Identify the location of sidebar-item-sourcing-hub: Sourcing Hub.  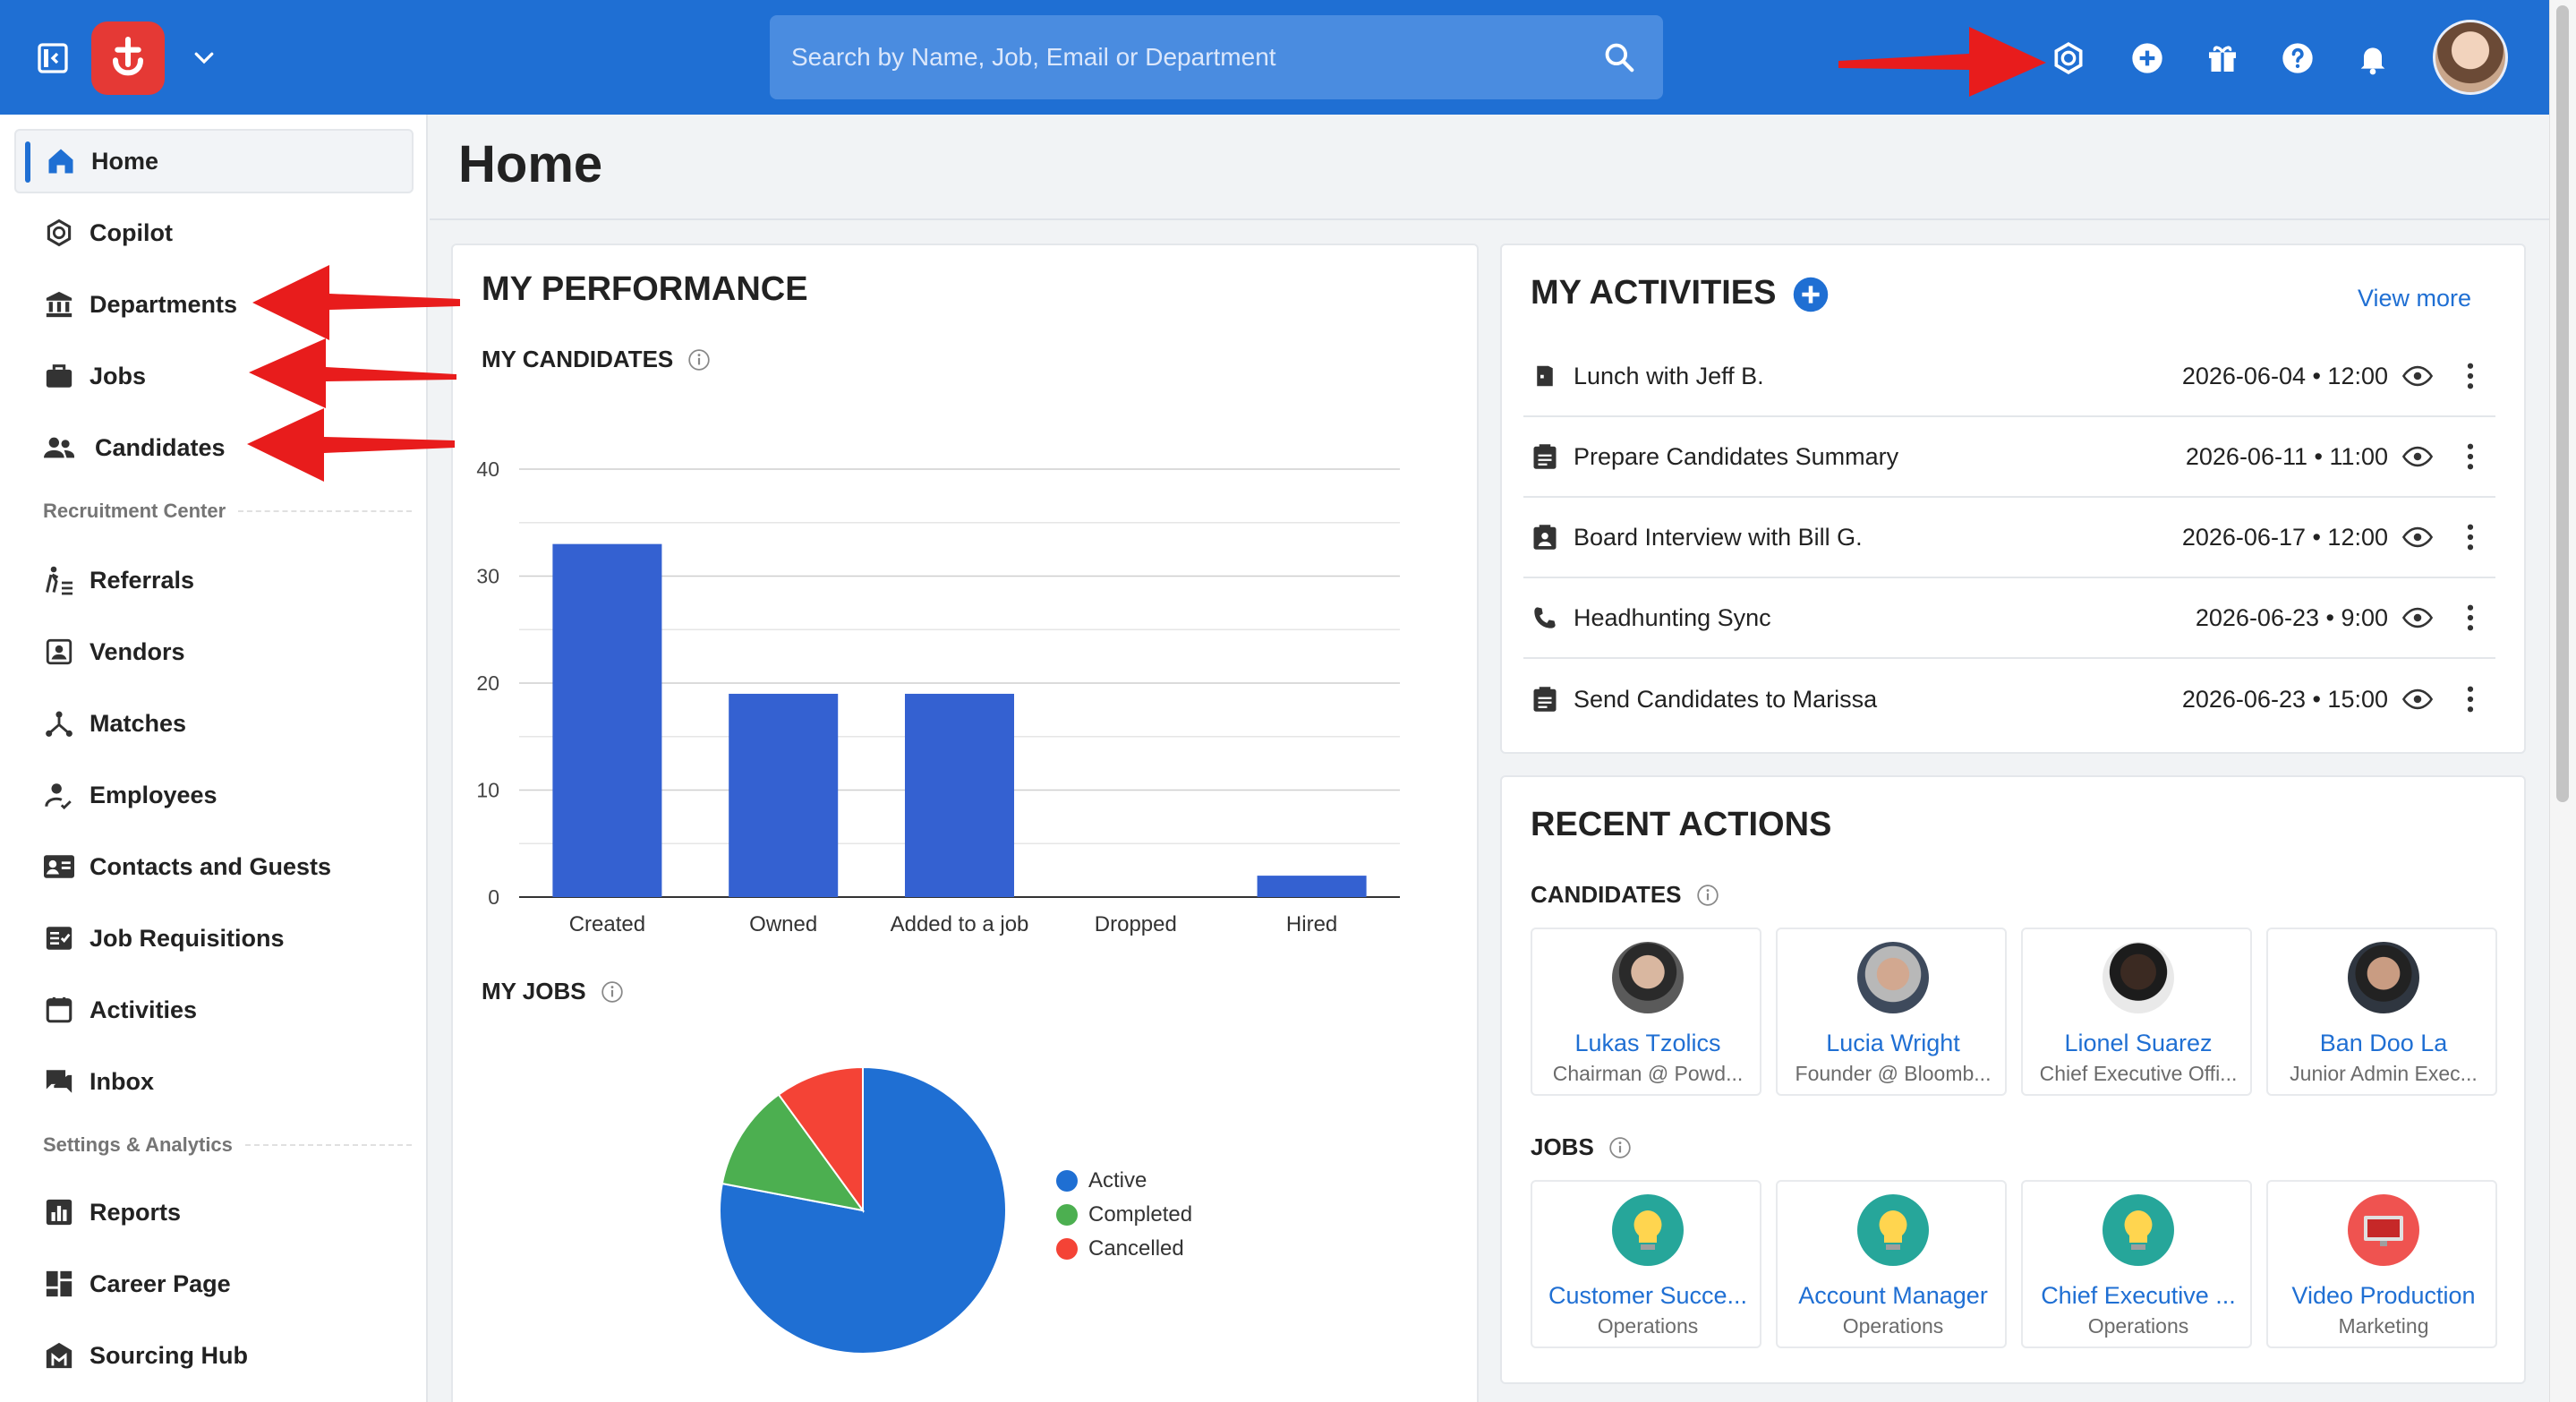
(214, 1355).